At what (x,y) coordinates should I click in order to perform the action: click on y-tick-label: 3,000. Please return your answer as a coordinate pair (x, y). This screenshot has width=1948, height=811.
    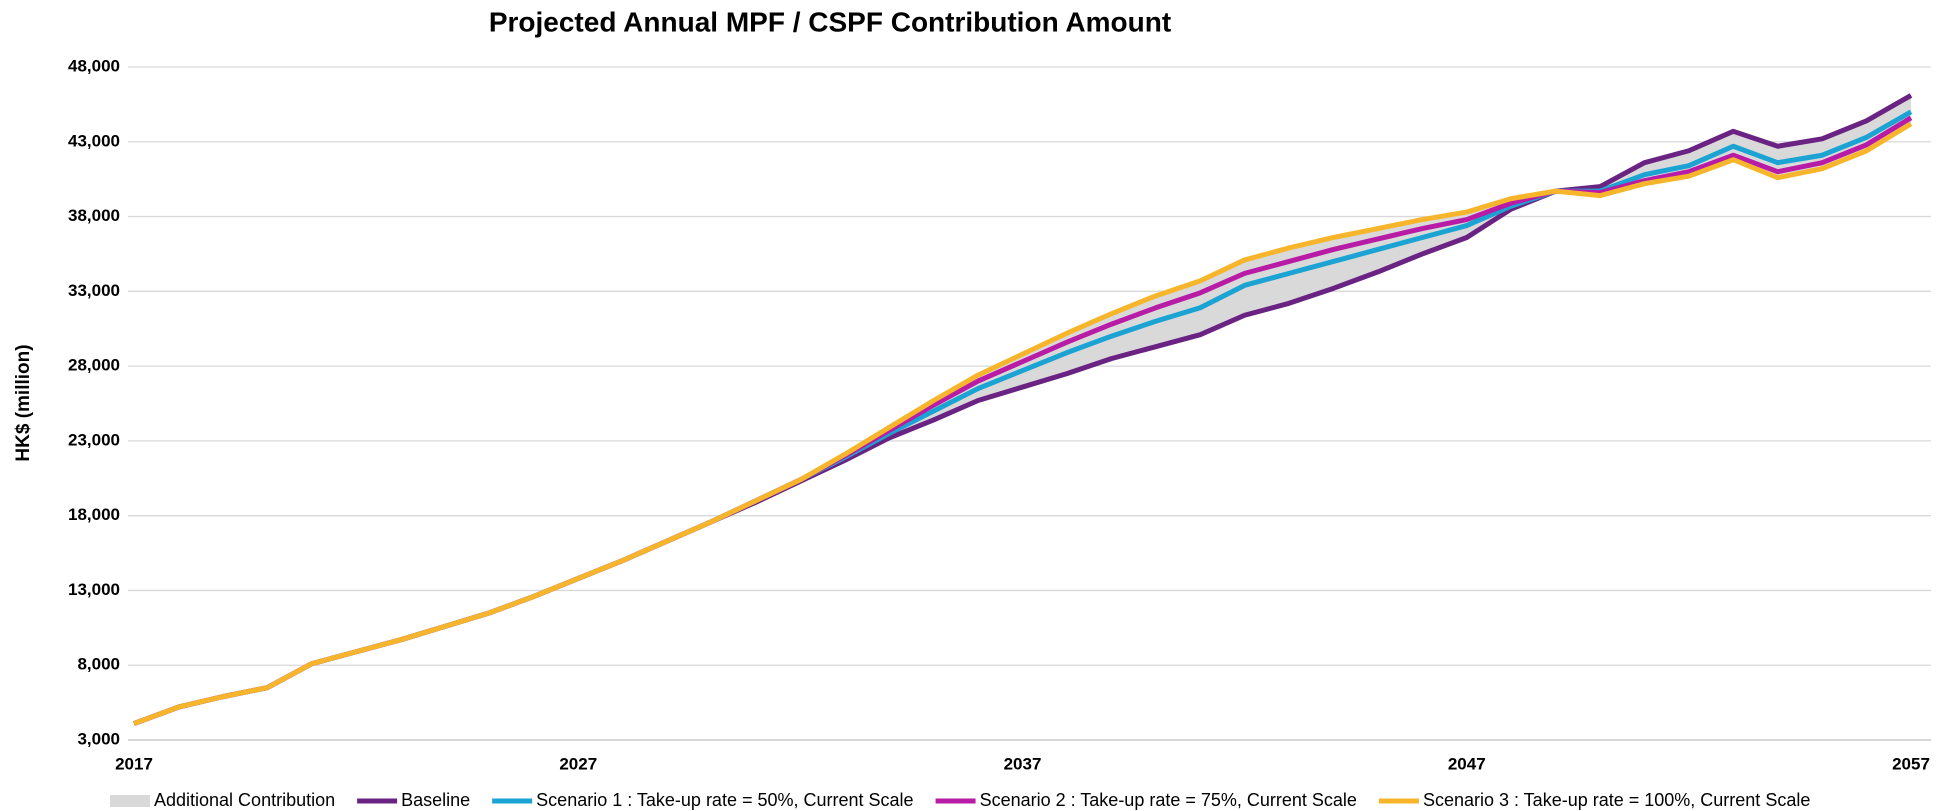
    Looking at the image, I should click on (98, 738).